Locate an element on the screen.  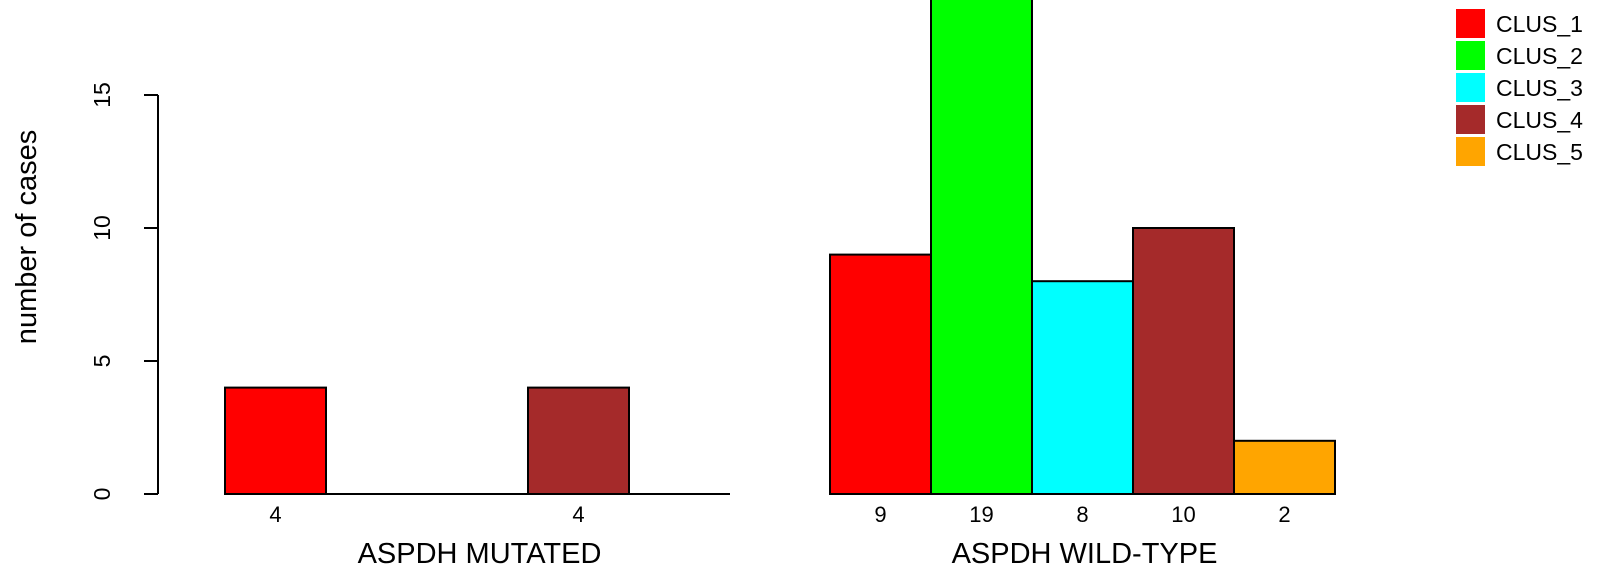
y-tick-label: 15 is located at coordinates (102, 95).